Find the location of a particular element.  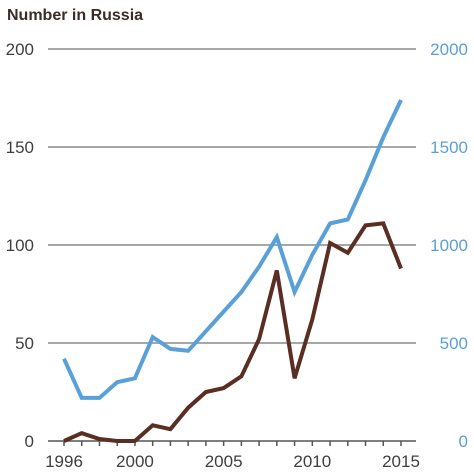

chart-title: Number in Russia is located at coordinates (75, 15).